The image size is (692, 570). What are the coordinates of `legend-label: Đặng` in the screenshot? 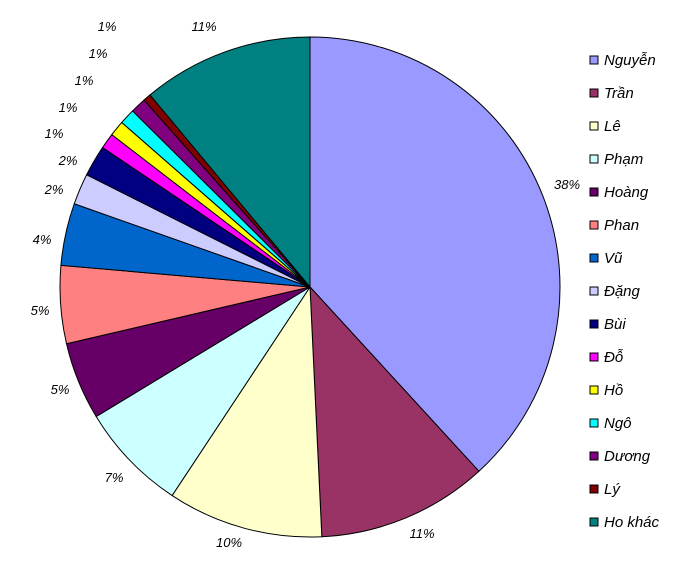 It's located at (622, 291).